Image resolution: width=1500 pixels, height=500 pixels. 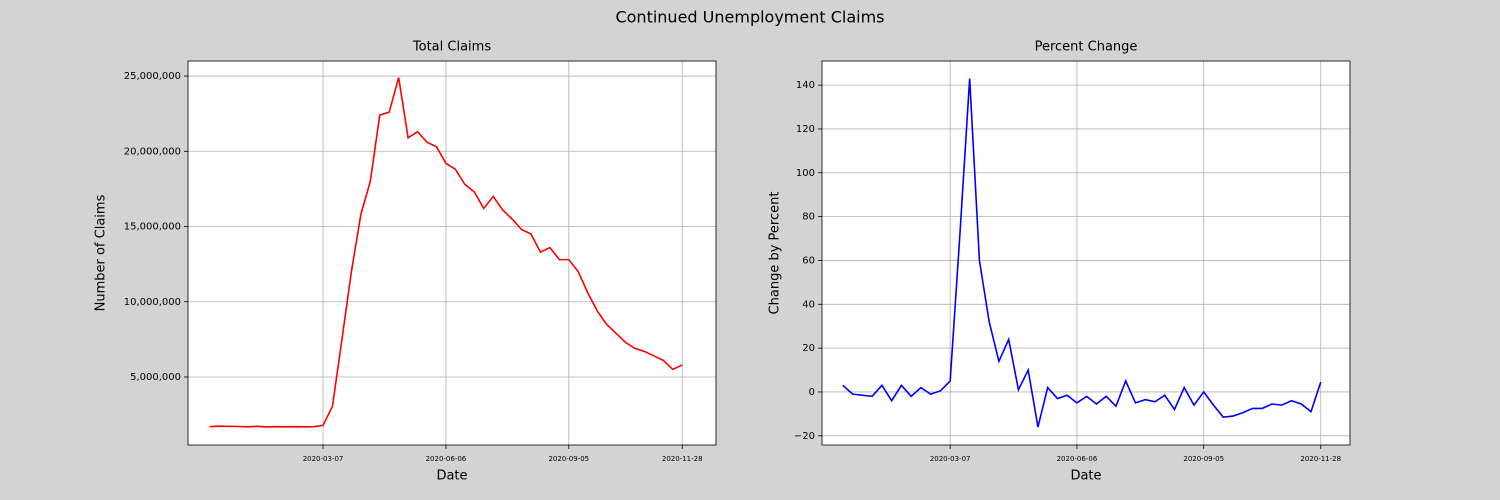 What do you see at coordinates (152, 151) in the screenshot?
I see `y-tick-label: 20,000,000` at bounding box center [152, 151].